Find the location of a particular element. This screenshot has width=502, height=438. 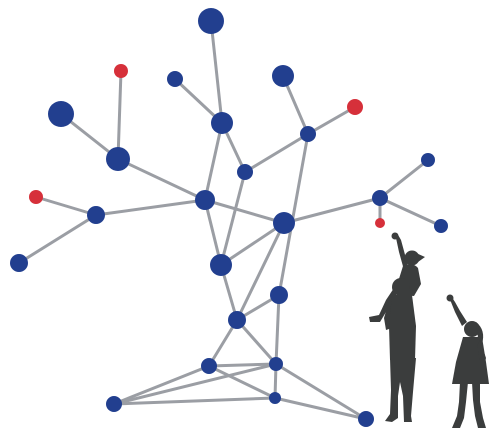

blue-node-n3 is located at coordinates (283, 76).